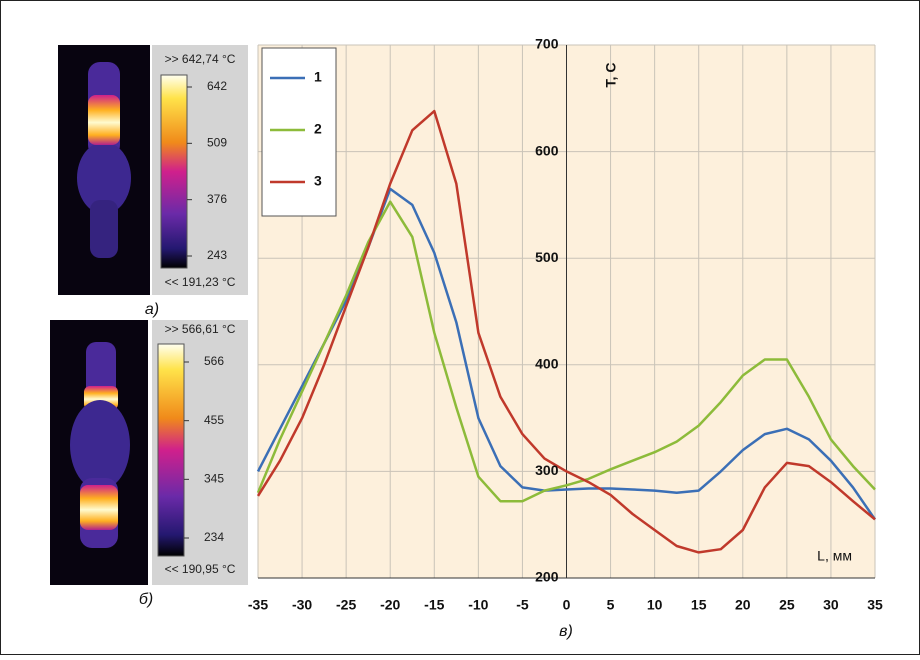 This screenshot has height=660, width=920. Describe the element at coordinates (200, 59) in the screenshot. I see `colorbar-max-label: >> 642,74 °C` at that location.